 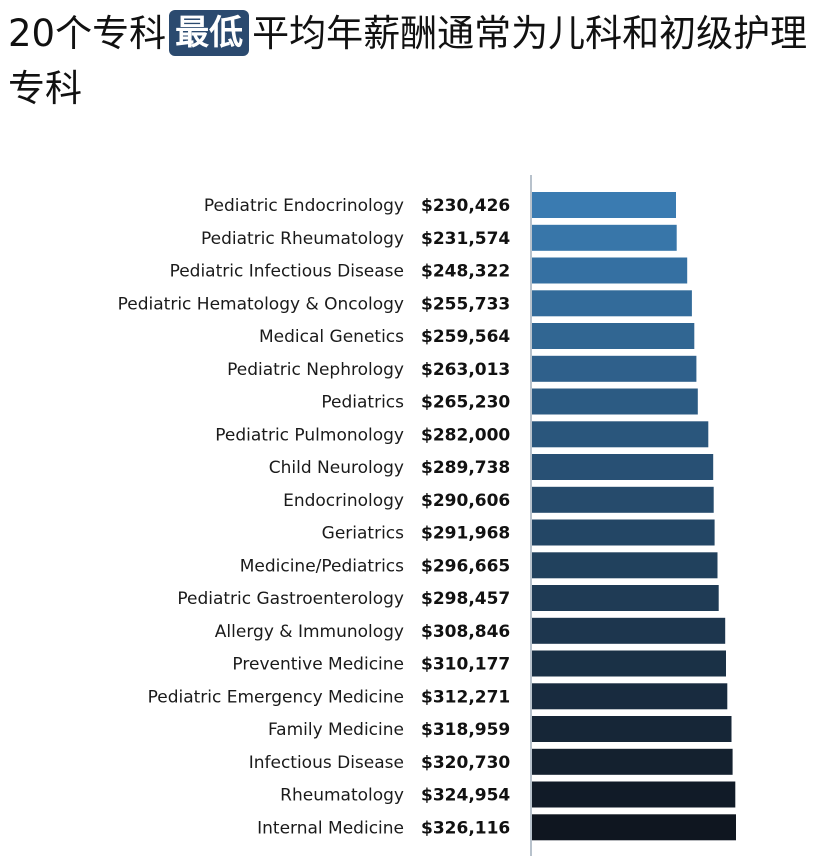 I want to click on value-label: $324,954, so click(x=465, y=796).